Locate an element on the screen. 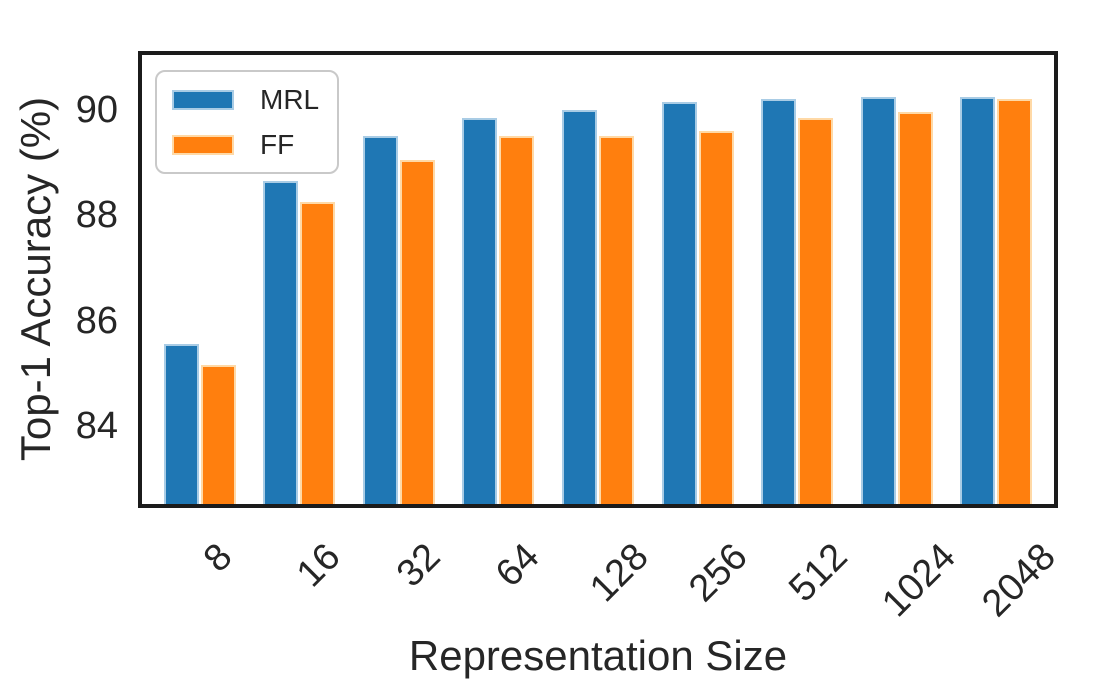 This screenshot has width=1116, height=698. legend-swatch-mrl-icon is located at coordinates (203, 99).